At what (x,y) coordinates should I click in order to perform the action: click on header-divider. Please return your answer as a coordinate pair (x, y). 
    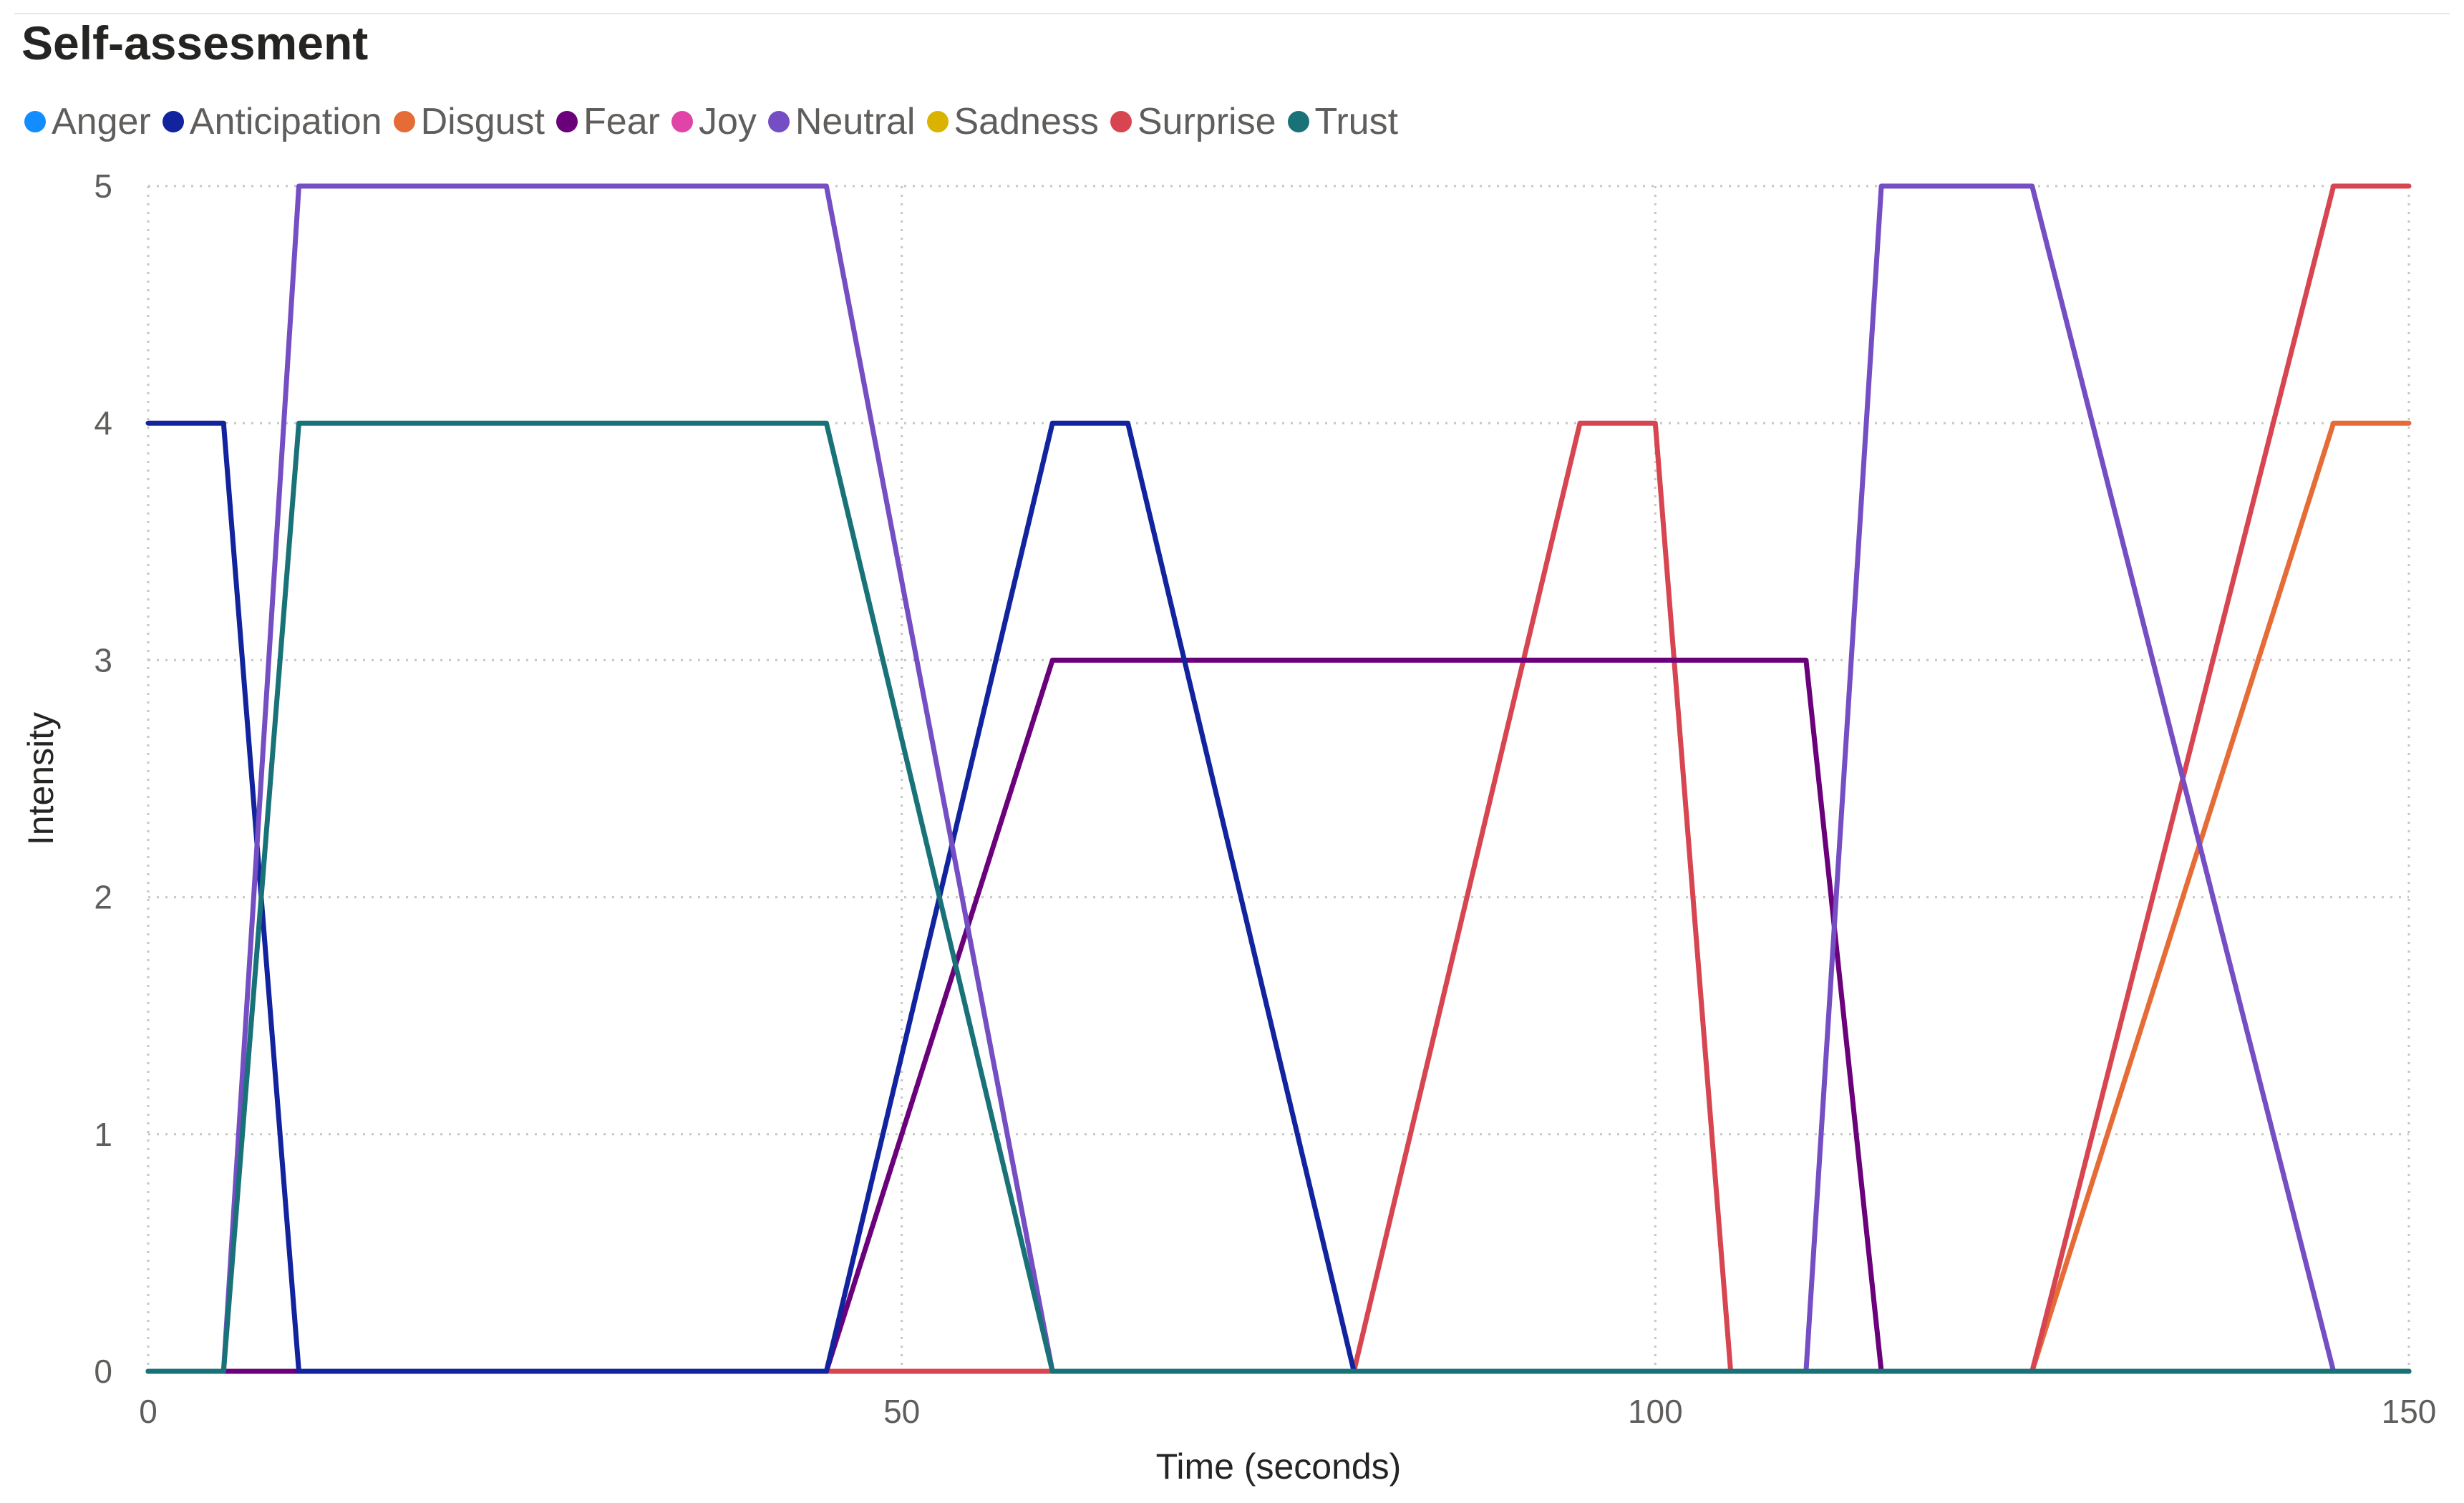
    Looking at the image, I should click on (1232, 14).